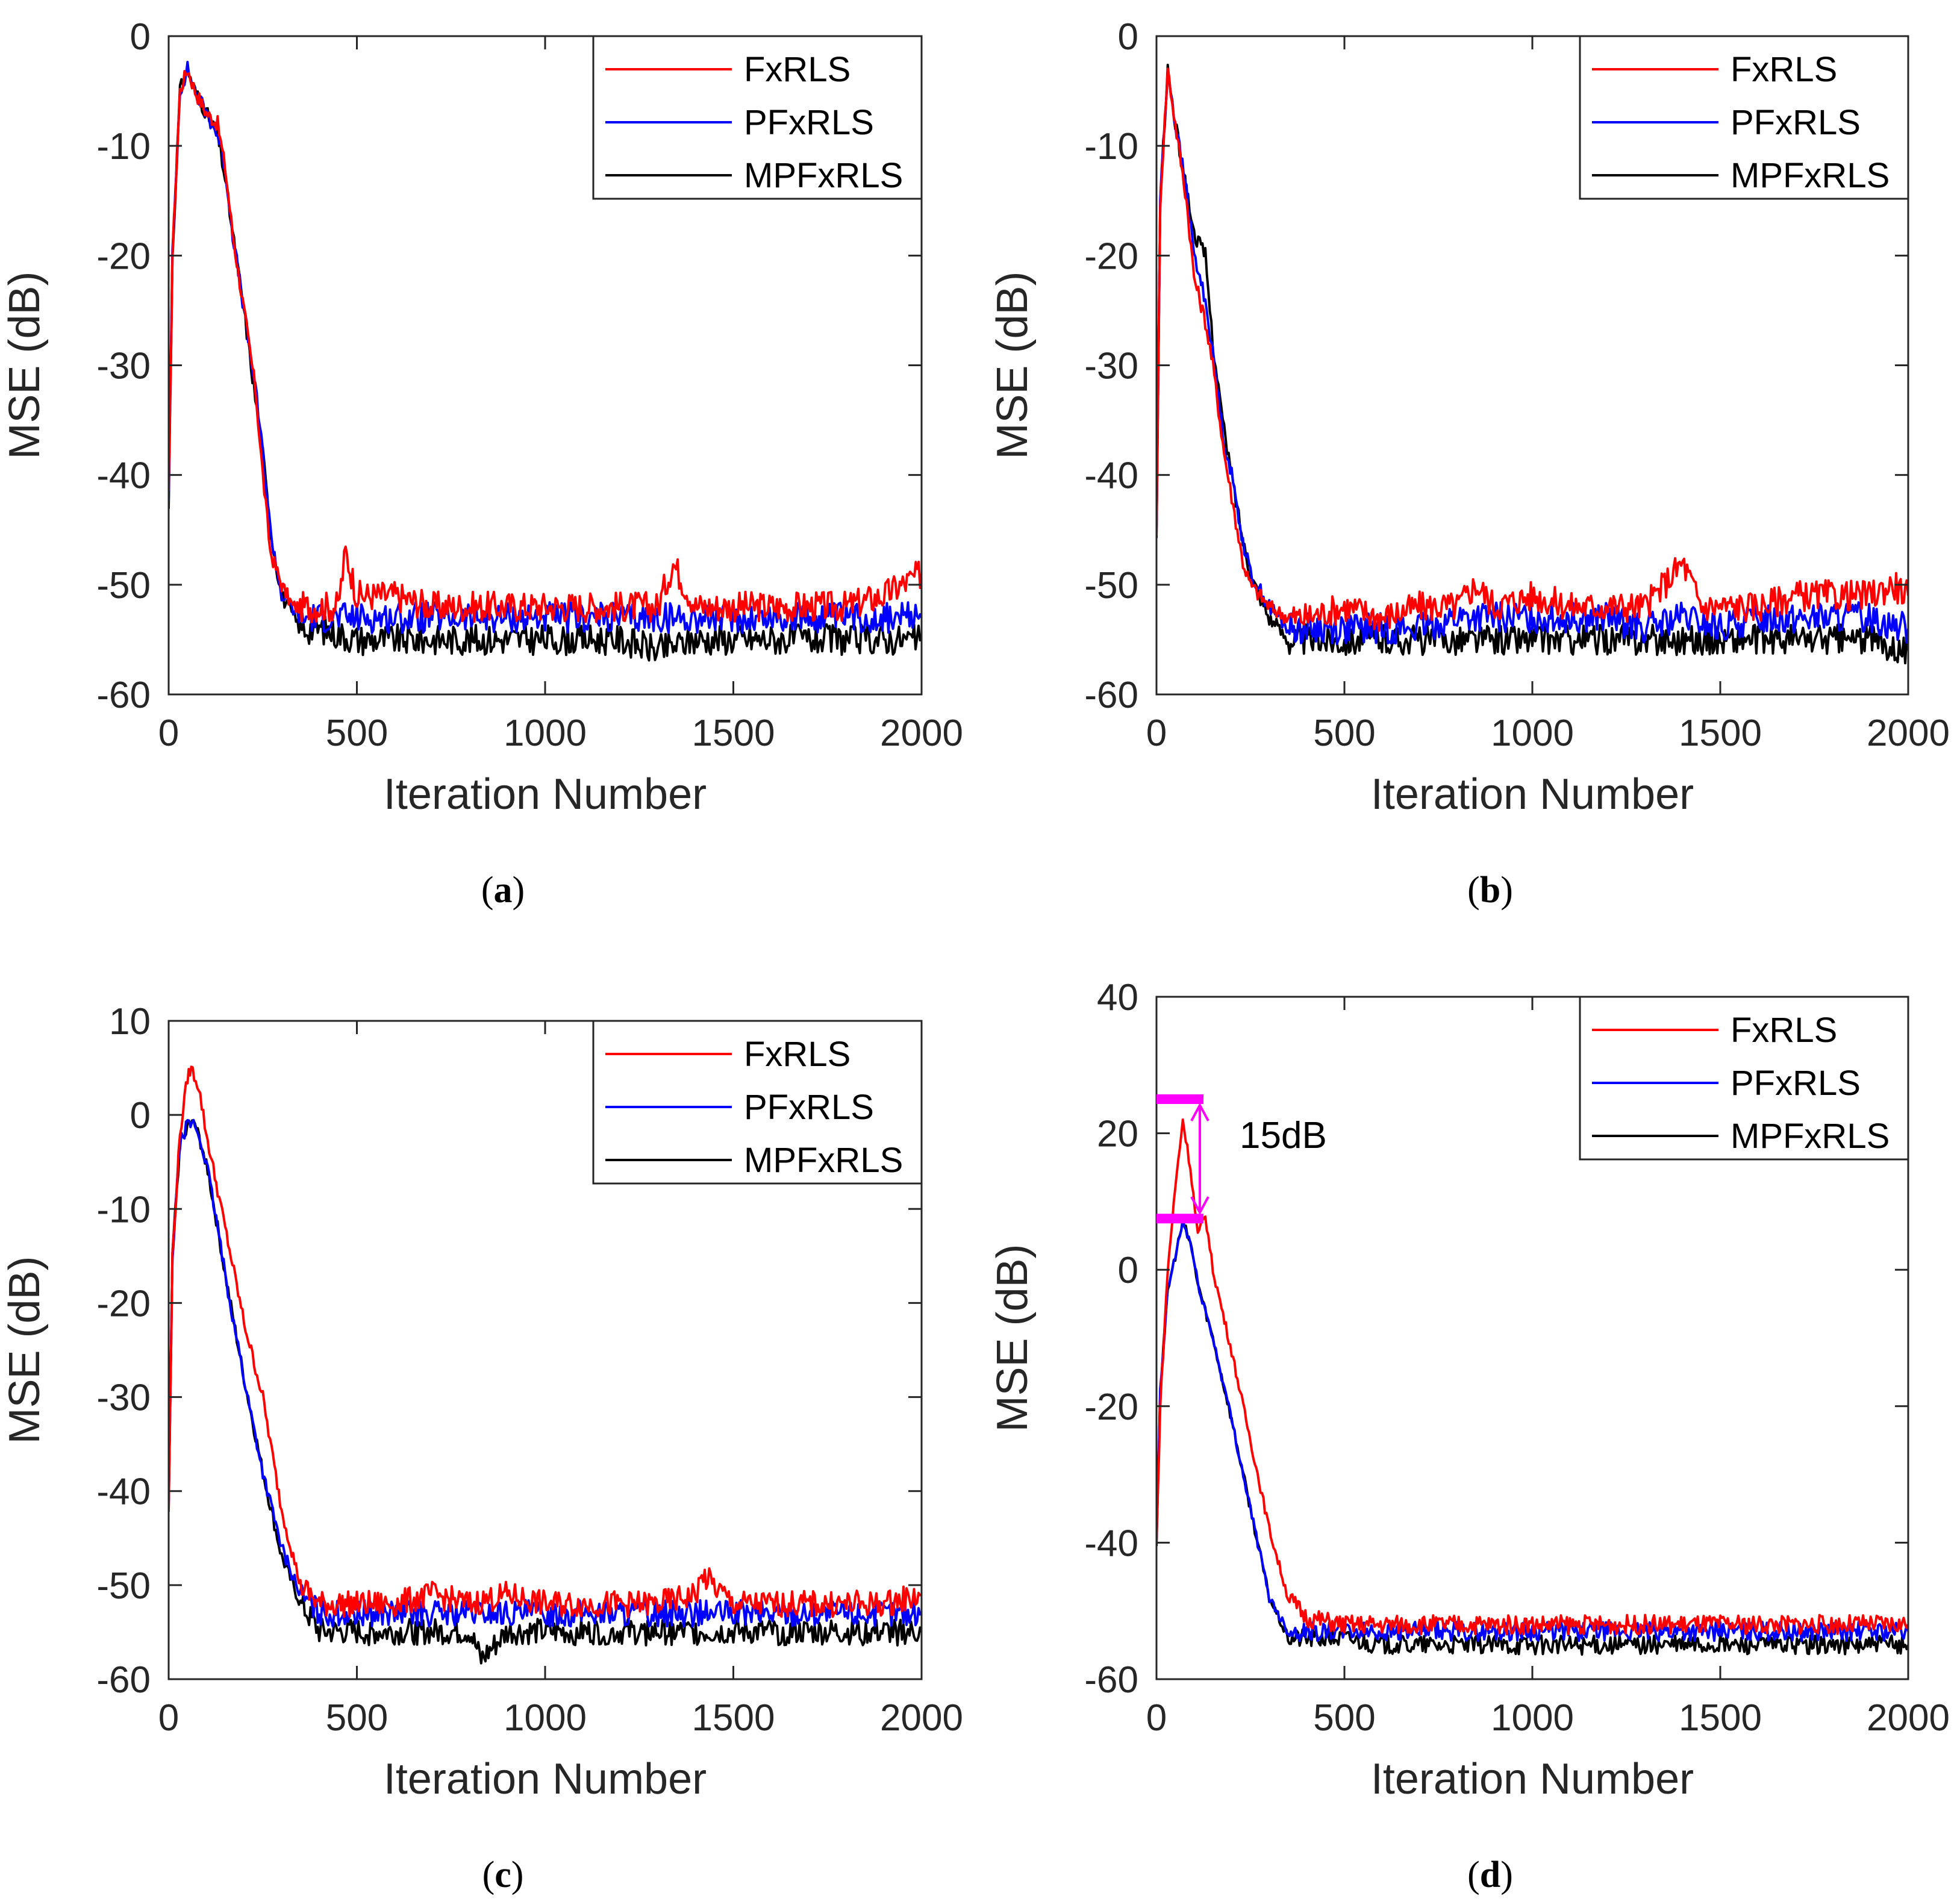  I want to click on annotation-text: 15dB, so click(1284, 1135).